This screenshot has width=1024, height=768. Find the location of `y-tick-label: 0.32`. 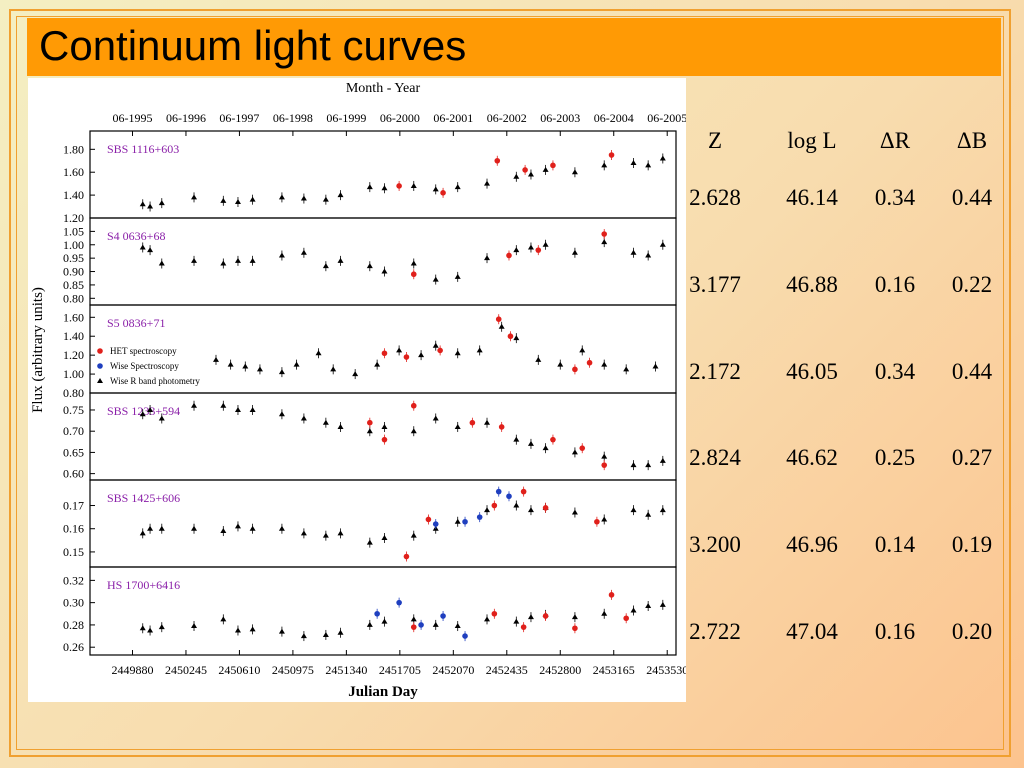

y-tick-label: 0.32 is located at coordinates (73, 580).